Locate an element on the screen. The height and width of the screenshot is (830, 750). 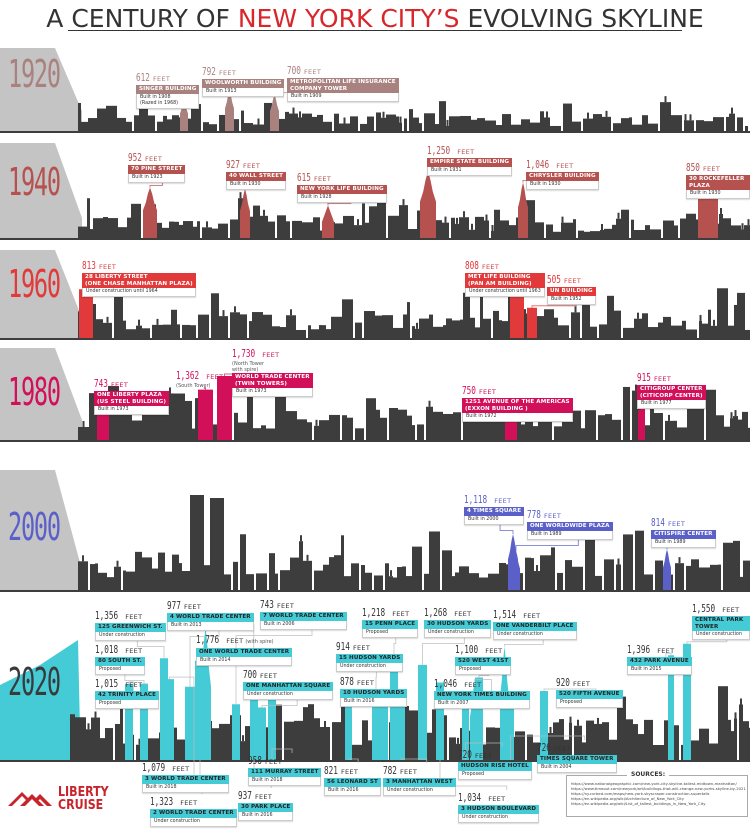
height-value: 700 is located at coordinates (250, 674).